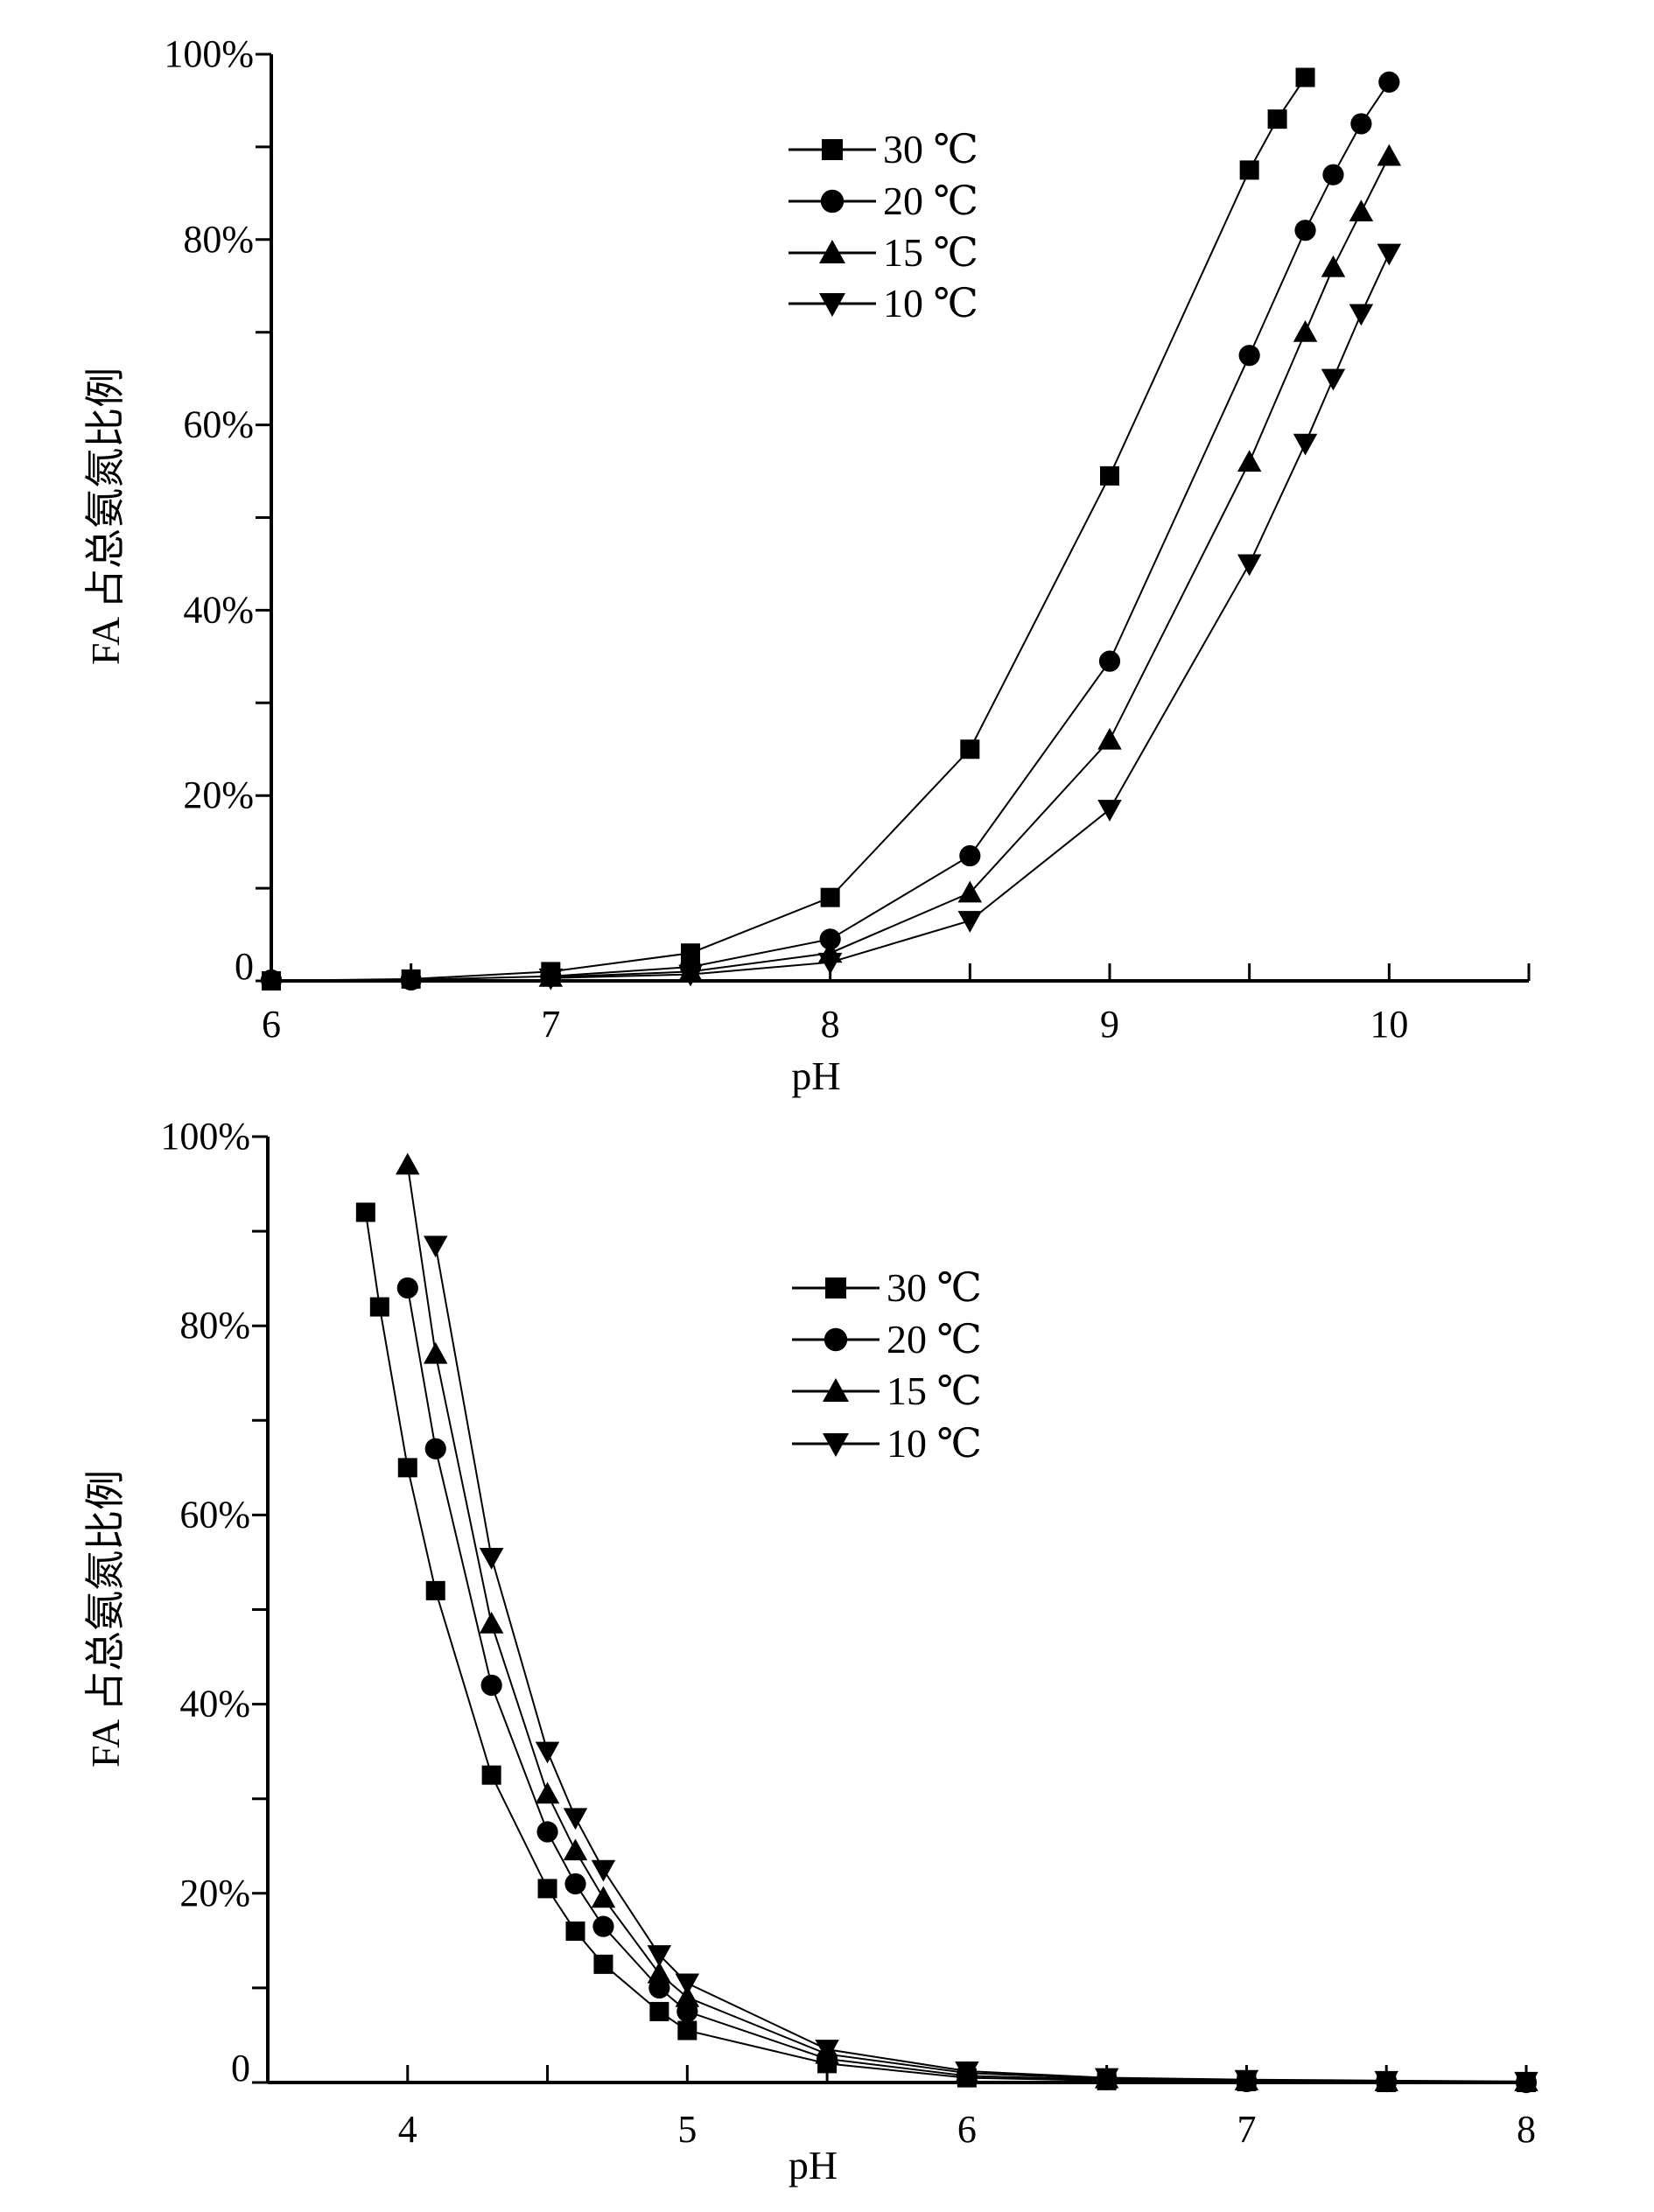 This screenshot has width=1654, height=2212. Describe the element at coordinates (1246, 2129) in the screenshot. I see `x-tick-label: 7` at that location.